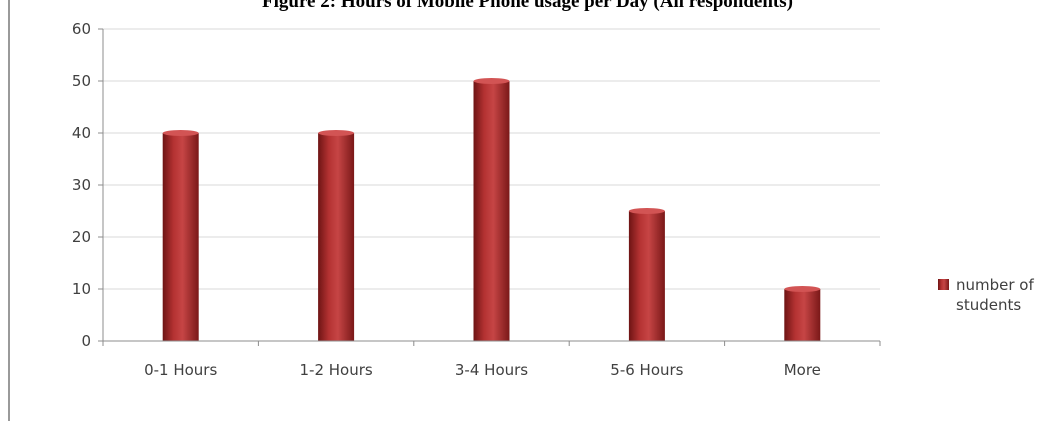 The image size is (1055, 421). I want to click on bar-more, so click(802, 313).